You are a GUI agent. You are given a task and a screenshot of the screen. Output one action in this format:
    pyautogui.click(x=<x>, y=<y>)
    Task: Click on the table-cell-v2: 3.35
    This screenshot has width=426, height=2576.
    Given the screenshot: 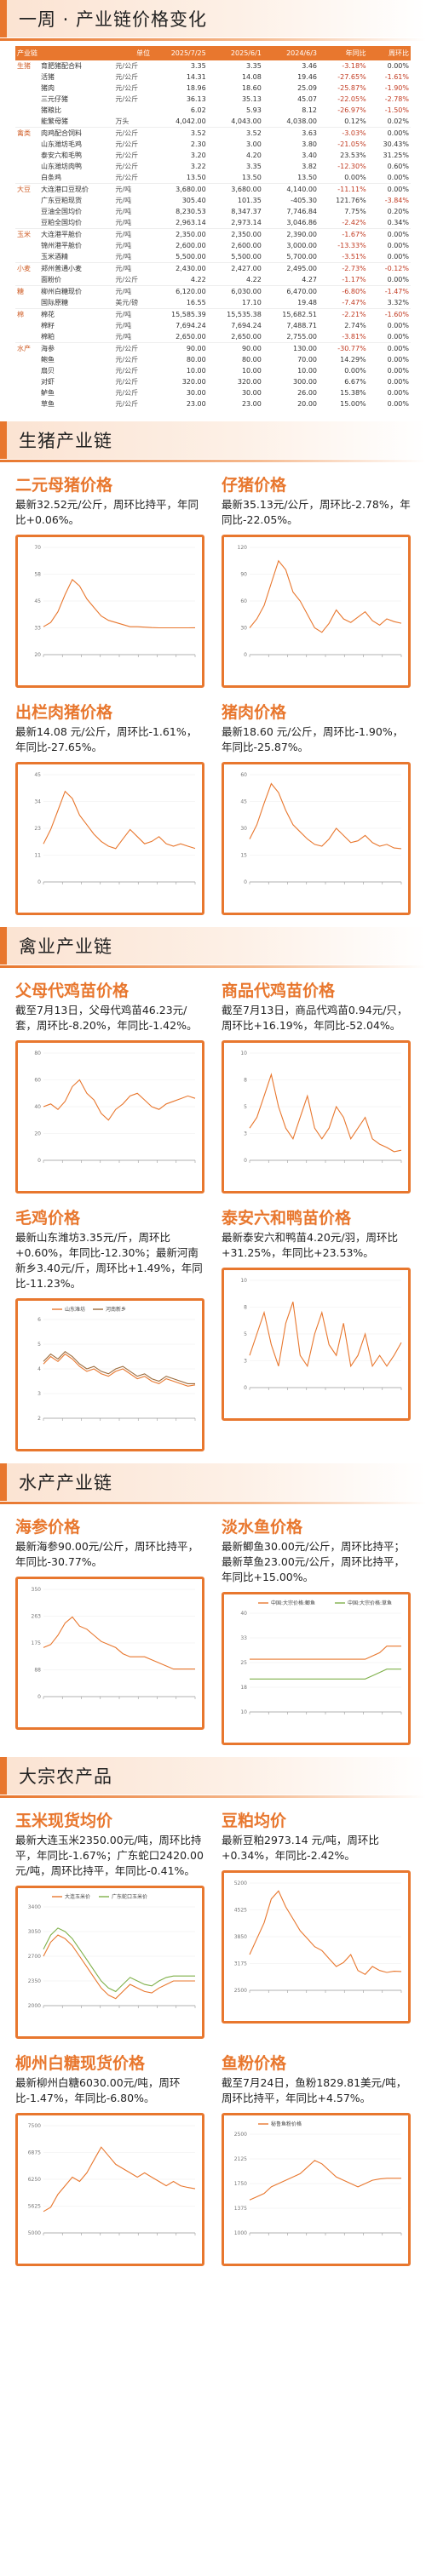 What is the action you would take?
    pyautogui.click(x=254, y=166)
    